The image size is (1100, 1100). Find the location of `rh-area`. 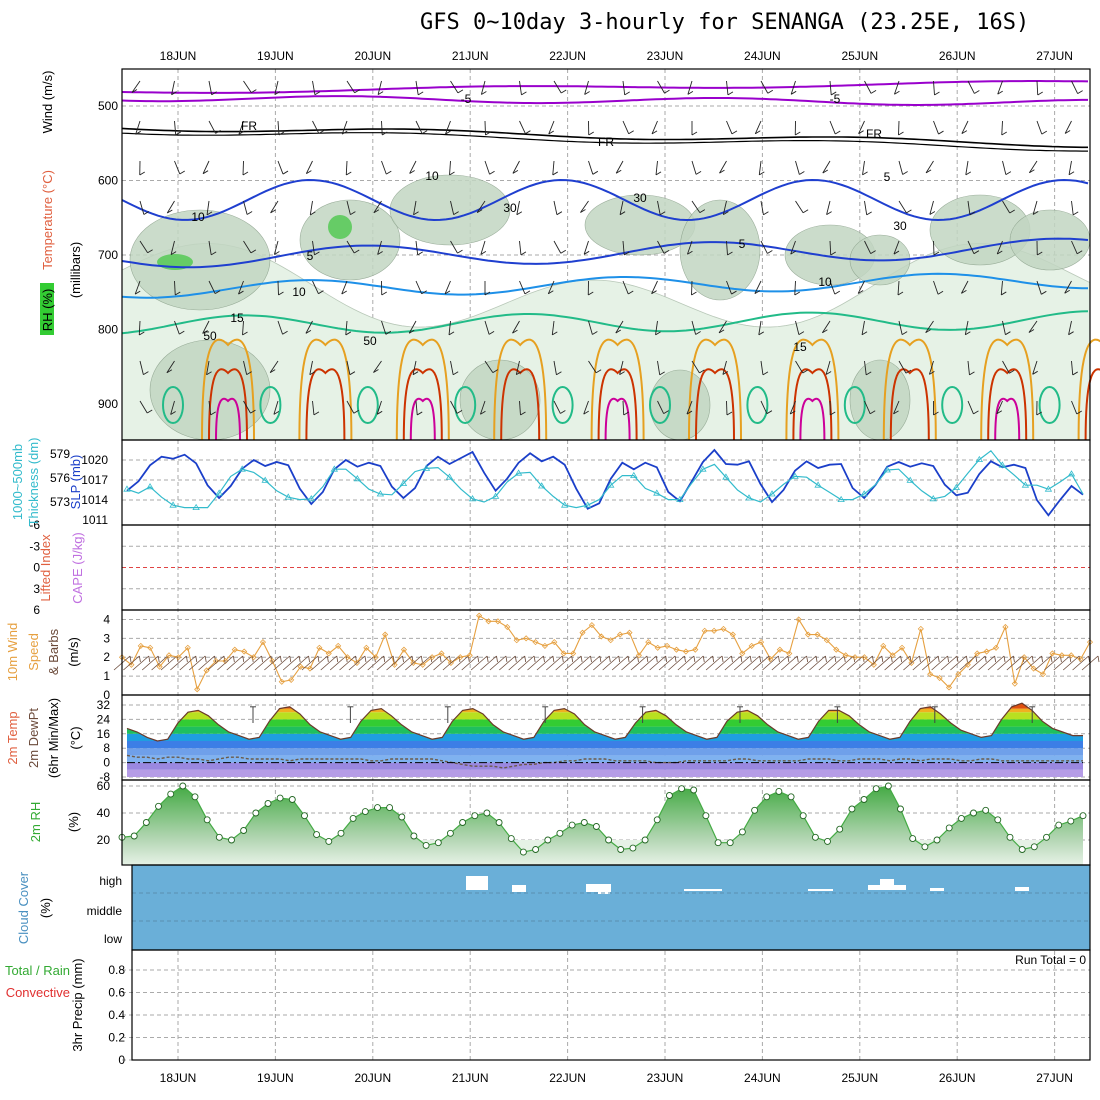

rh-area is located at coordinates (602, 825).